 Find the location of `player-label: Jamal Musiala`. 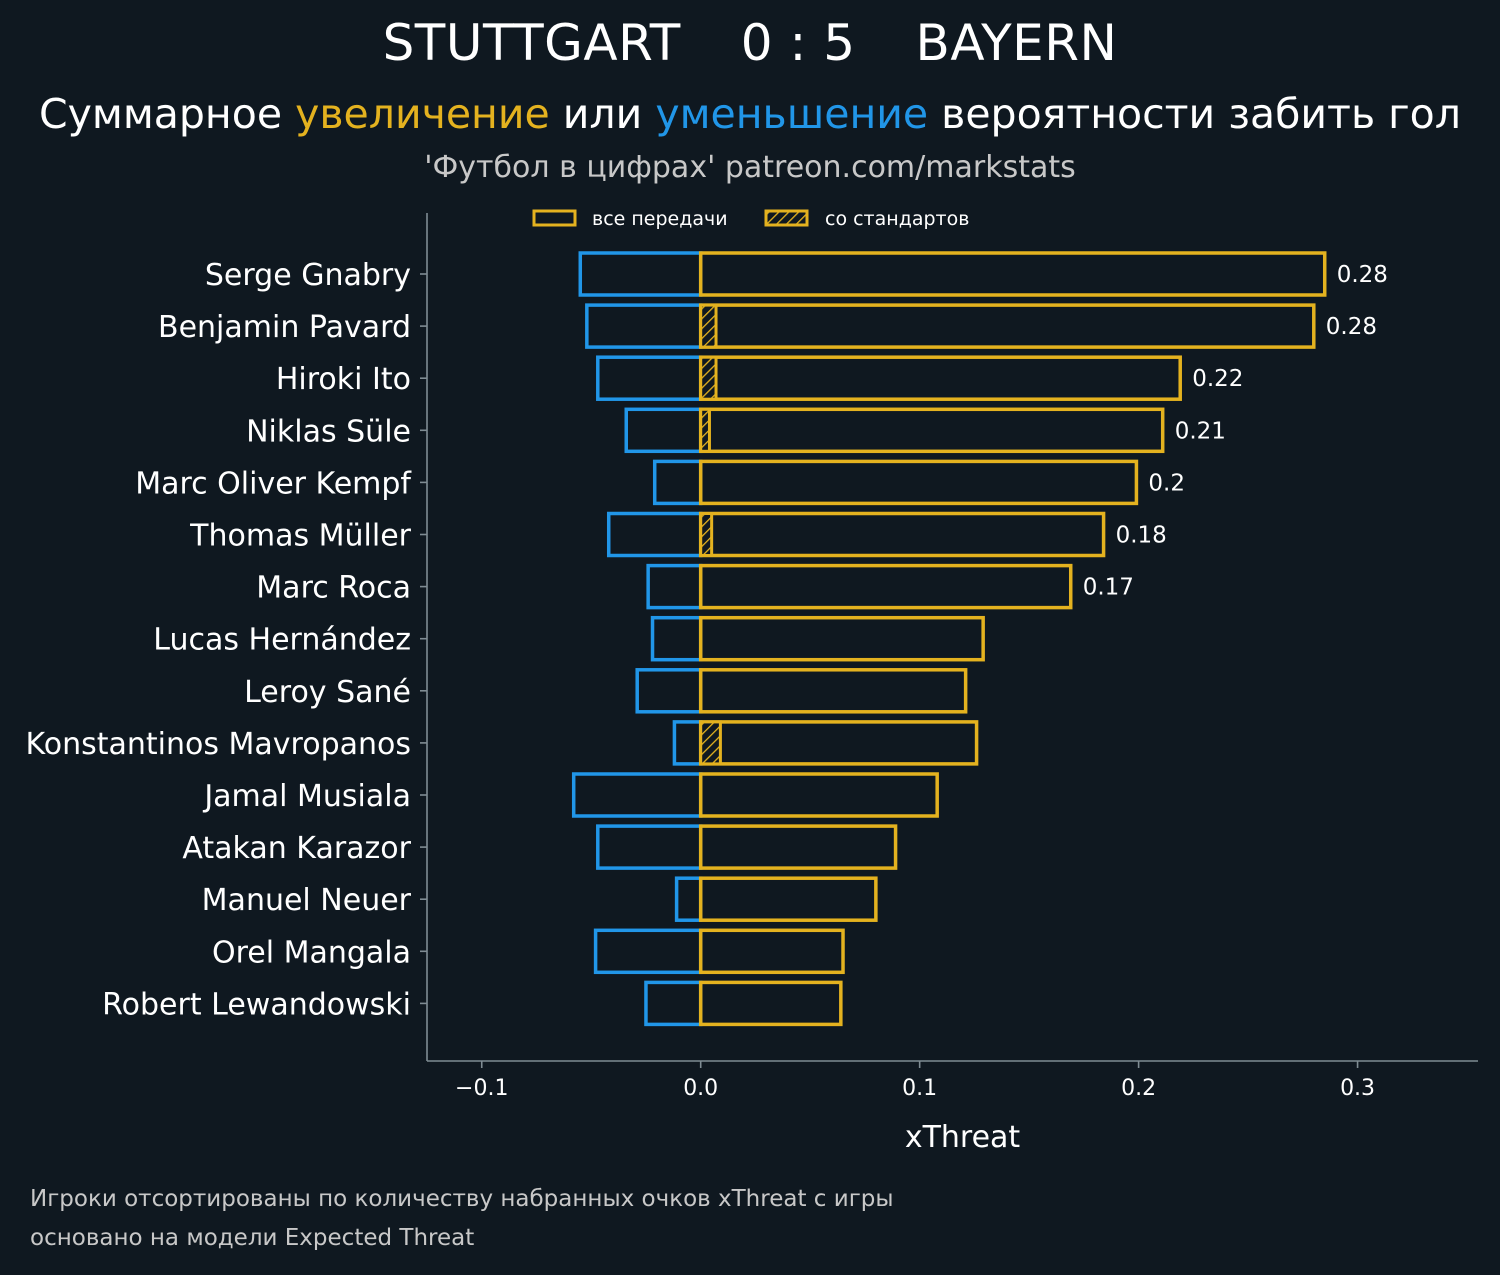

player-label: Jamal Musiala is located at coordinates (306, 796).